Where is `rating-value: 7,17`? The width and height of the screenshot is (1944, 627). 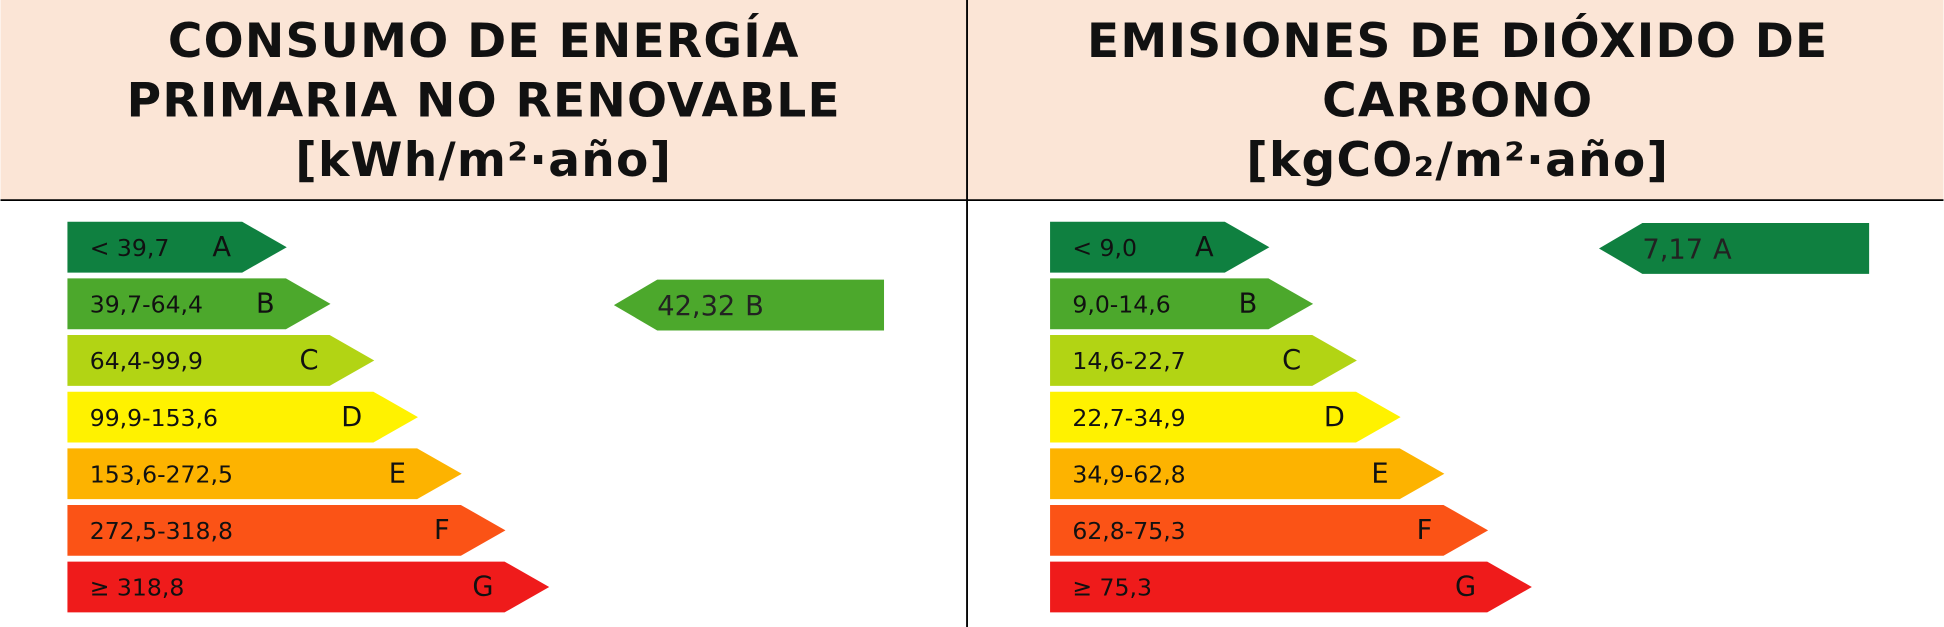 rating-value: 7,17 is located at coordinates (1672, 249).